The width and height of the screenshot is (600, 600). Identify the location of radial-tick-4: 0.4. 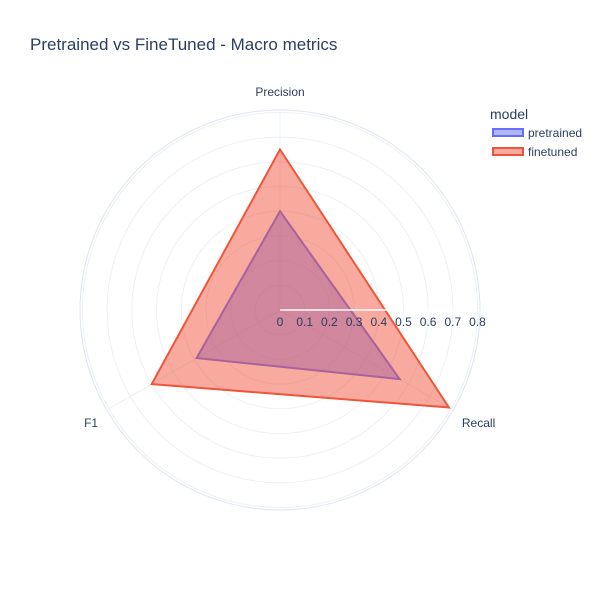
(378, 322).